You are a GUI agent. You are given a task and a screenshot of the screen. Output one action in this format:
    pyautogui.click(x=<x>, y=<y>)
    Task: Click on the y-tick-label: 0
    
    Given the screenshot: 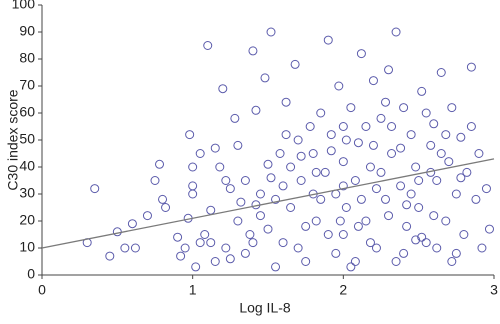 What is the action you would take?
    pyautogui.click(x=31, y=274)
    